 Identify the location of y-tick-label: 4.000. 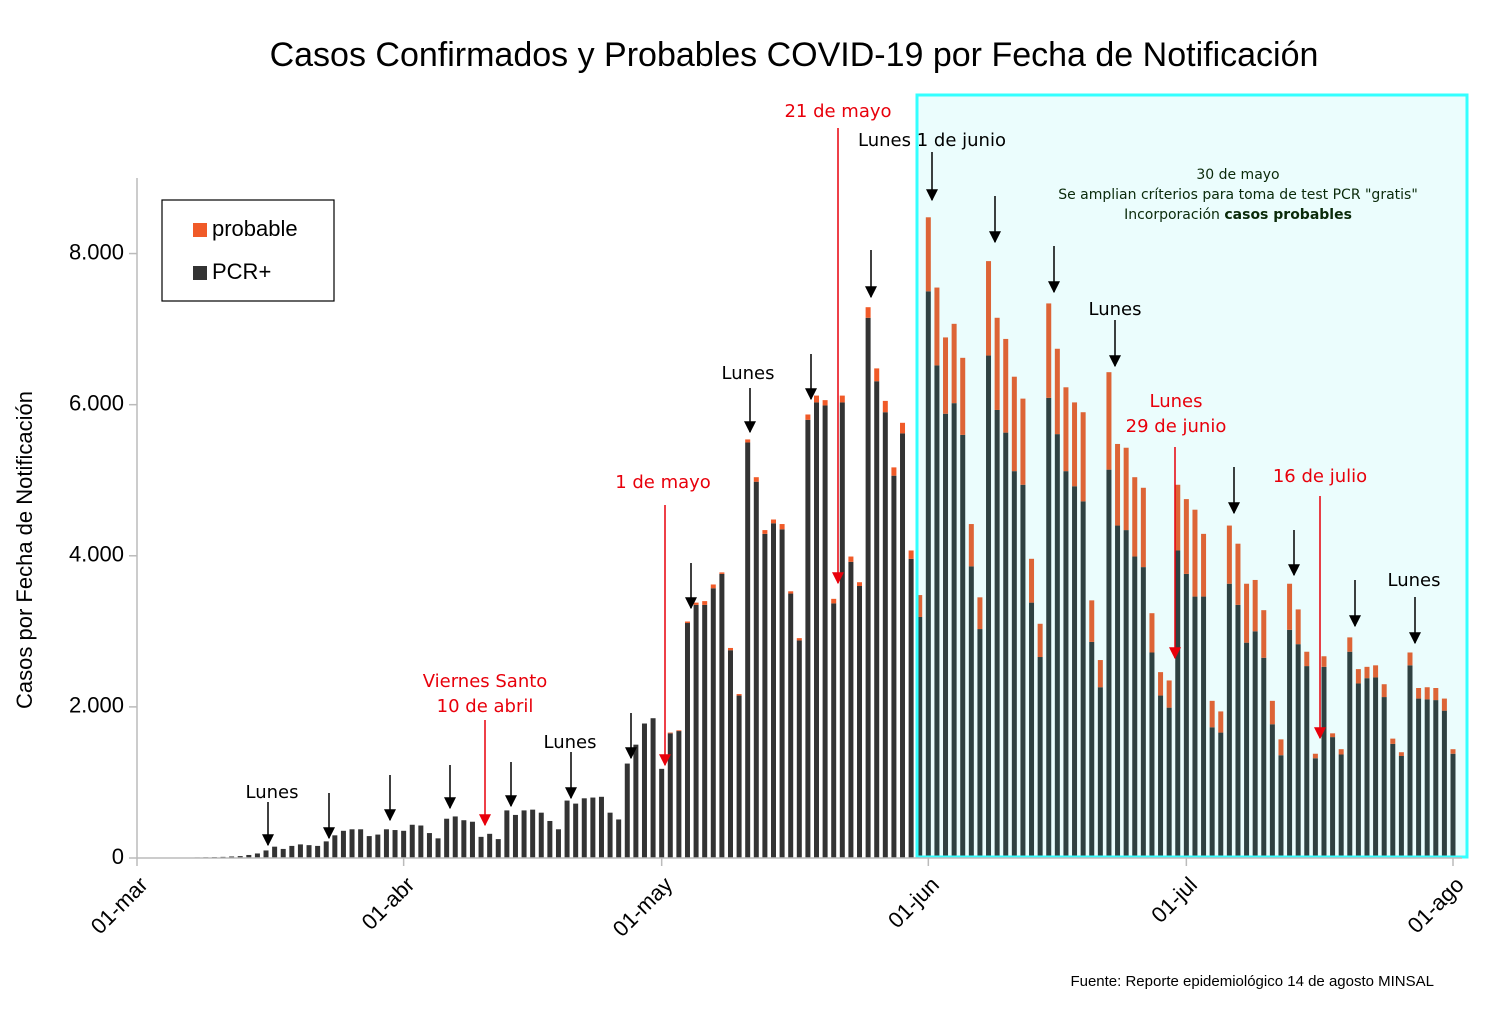
(96, 554).